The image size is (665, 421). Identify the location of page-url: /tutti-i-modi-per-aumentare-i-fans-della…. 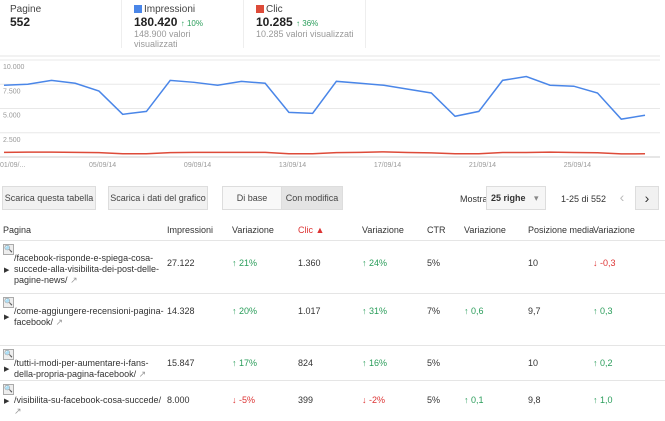
(89, 369).